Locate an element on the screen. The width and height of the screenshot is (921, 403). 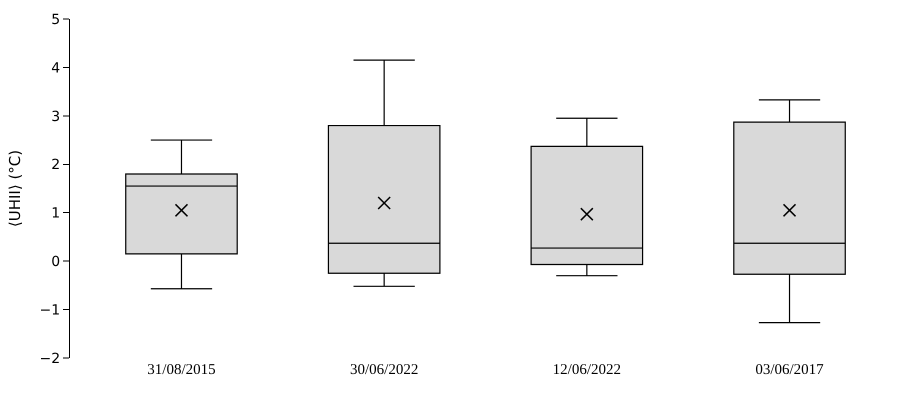
y-tick-label: 5 is located at coordinates (55, 20).